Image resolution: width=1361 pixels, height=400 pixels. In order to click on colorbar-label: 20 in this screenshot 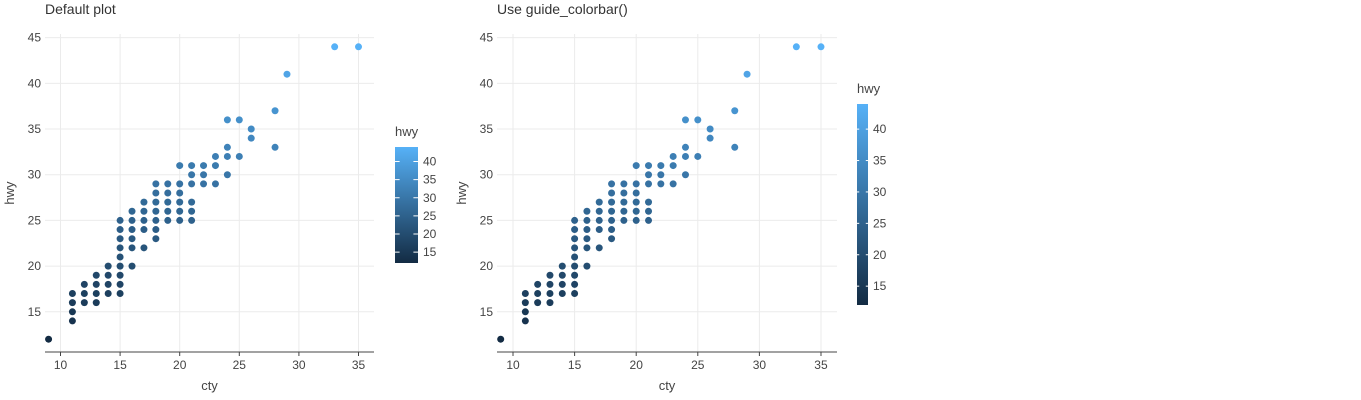, I will do `click(880, 255)`.